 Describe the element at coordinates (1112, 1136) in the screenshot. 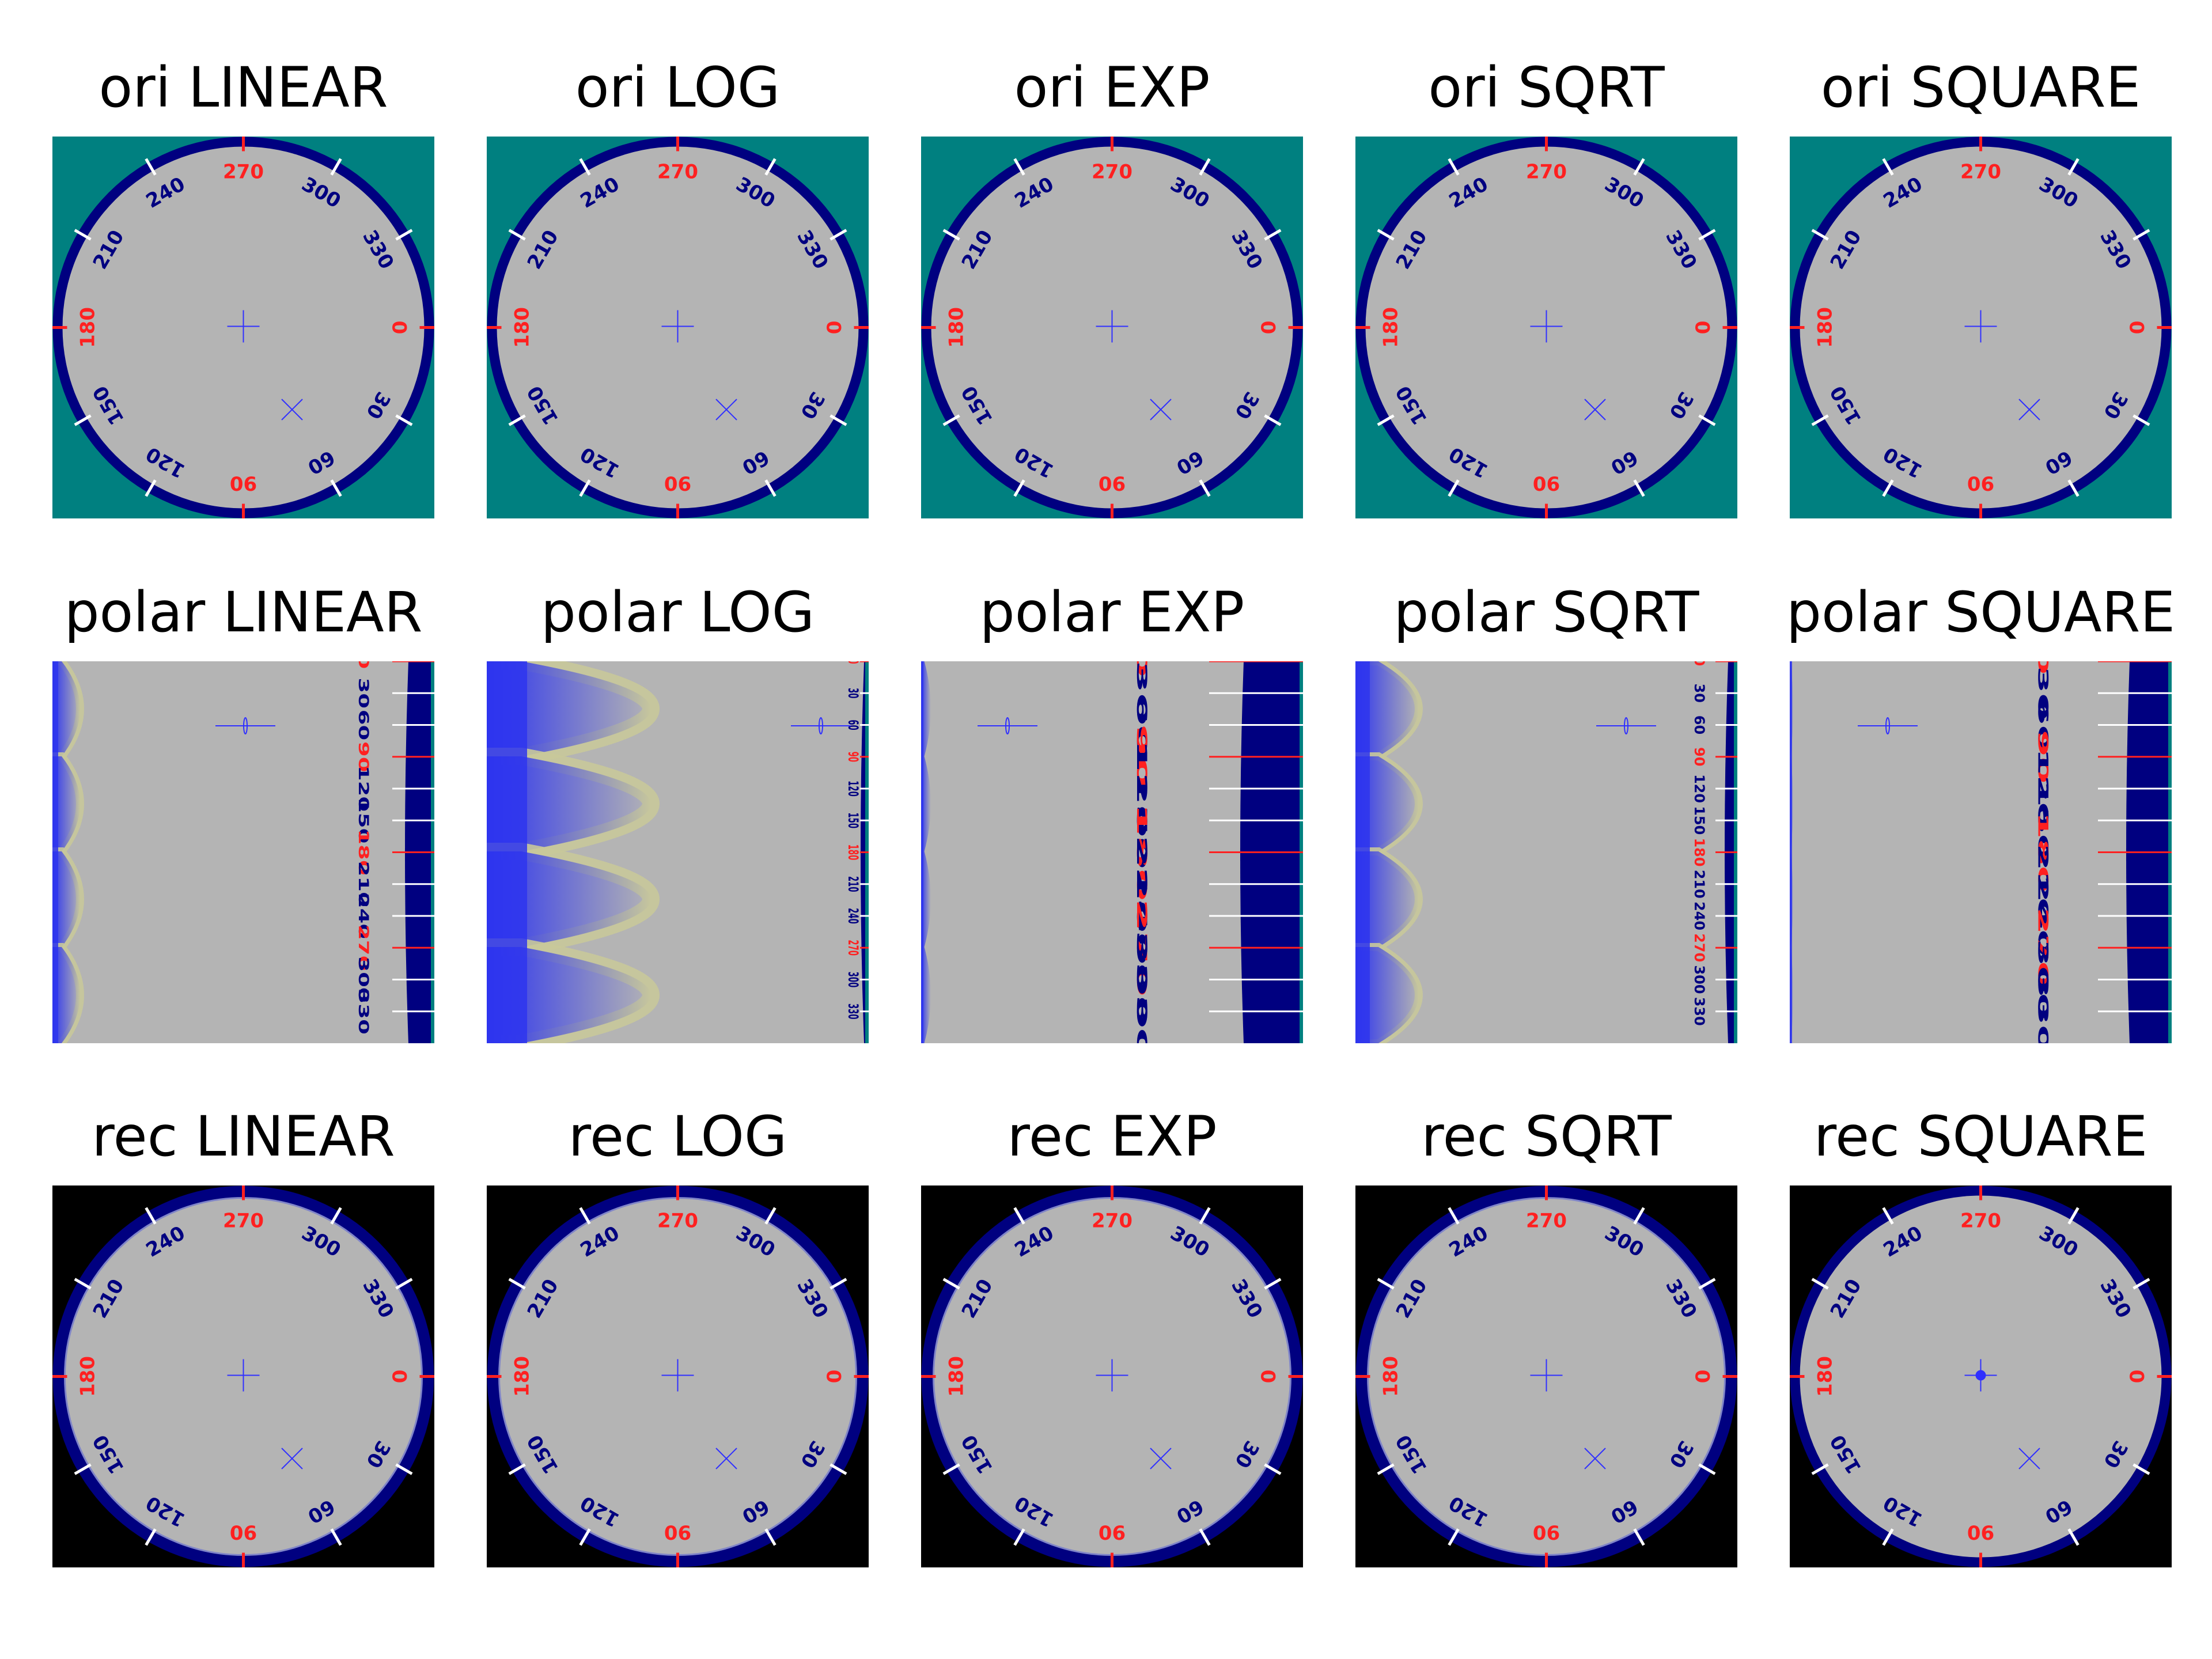

I see `panel-title: rec EXP` at that location.